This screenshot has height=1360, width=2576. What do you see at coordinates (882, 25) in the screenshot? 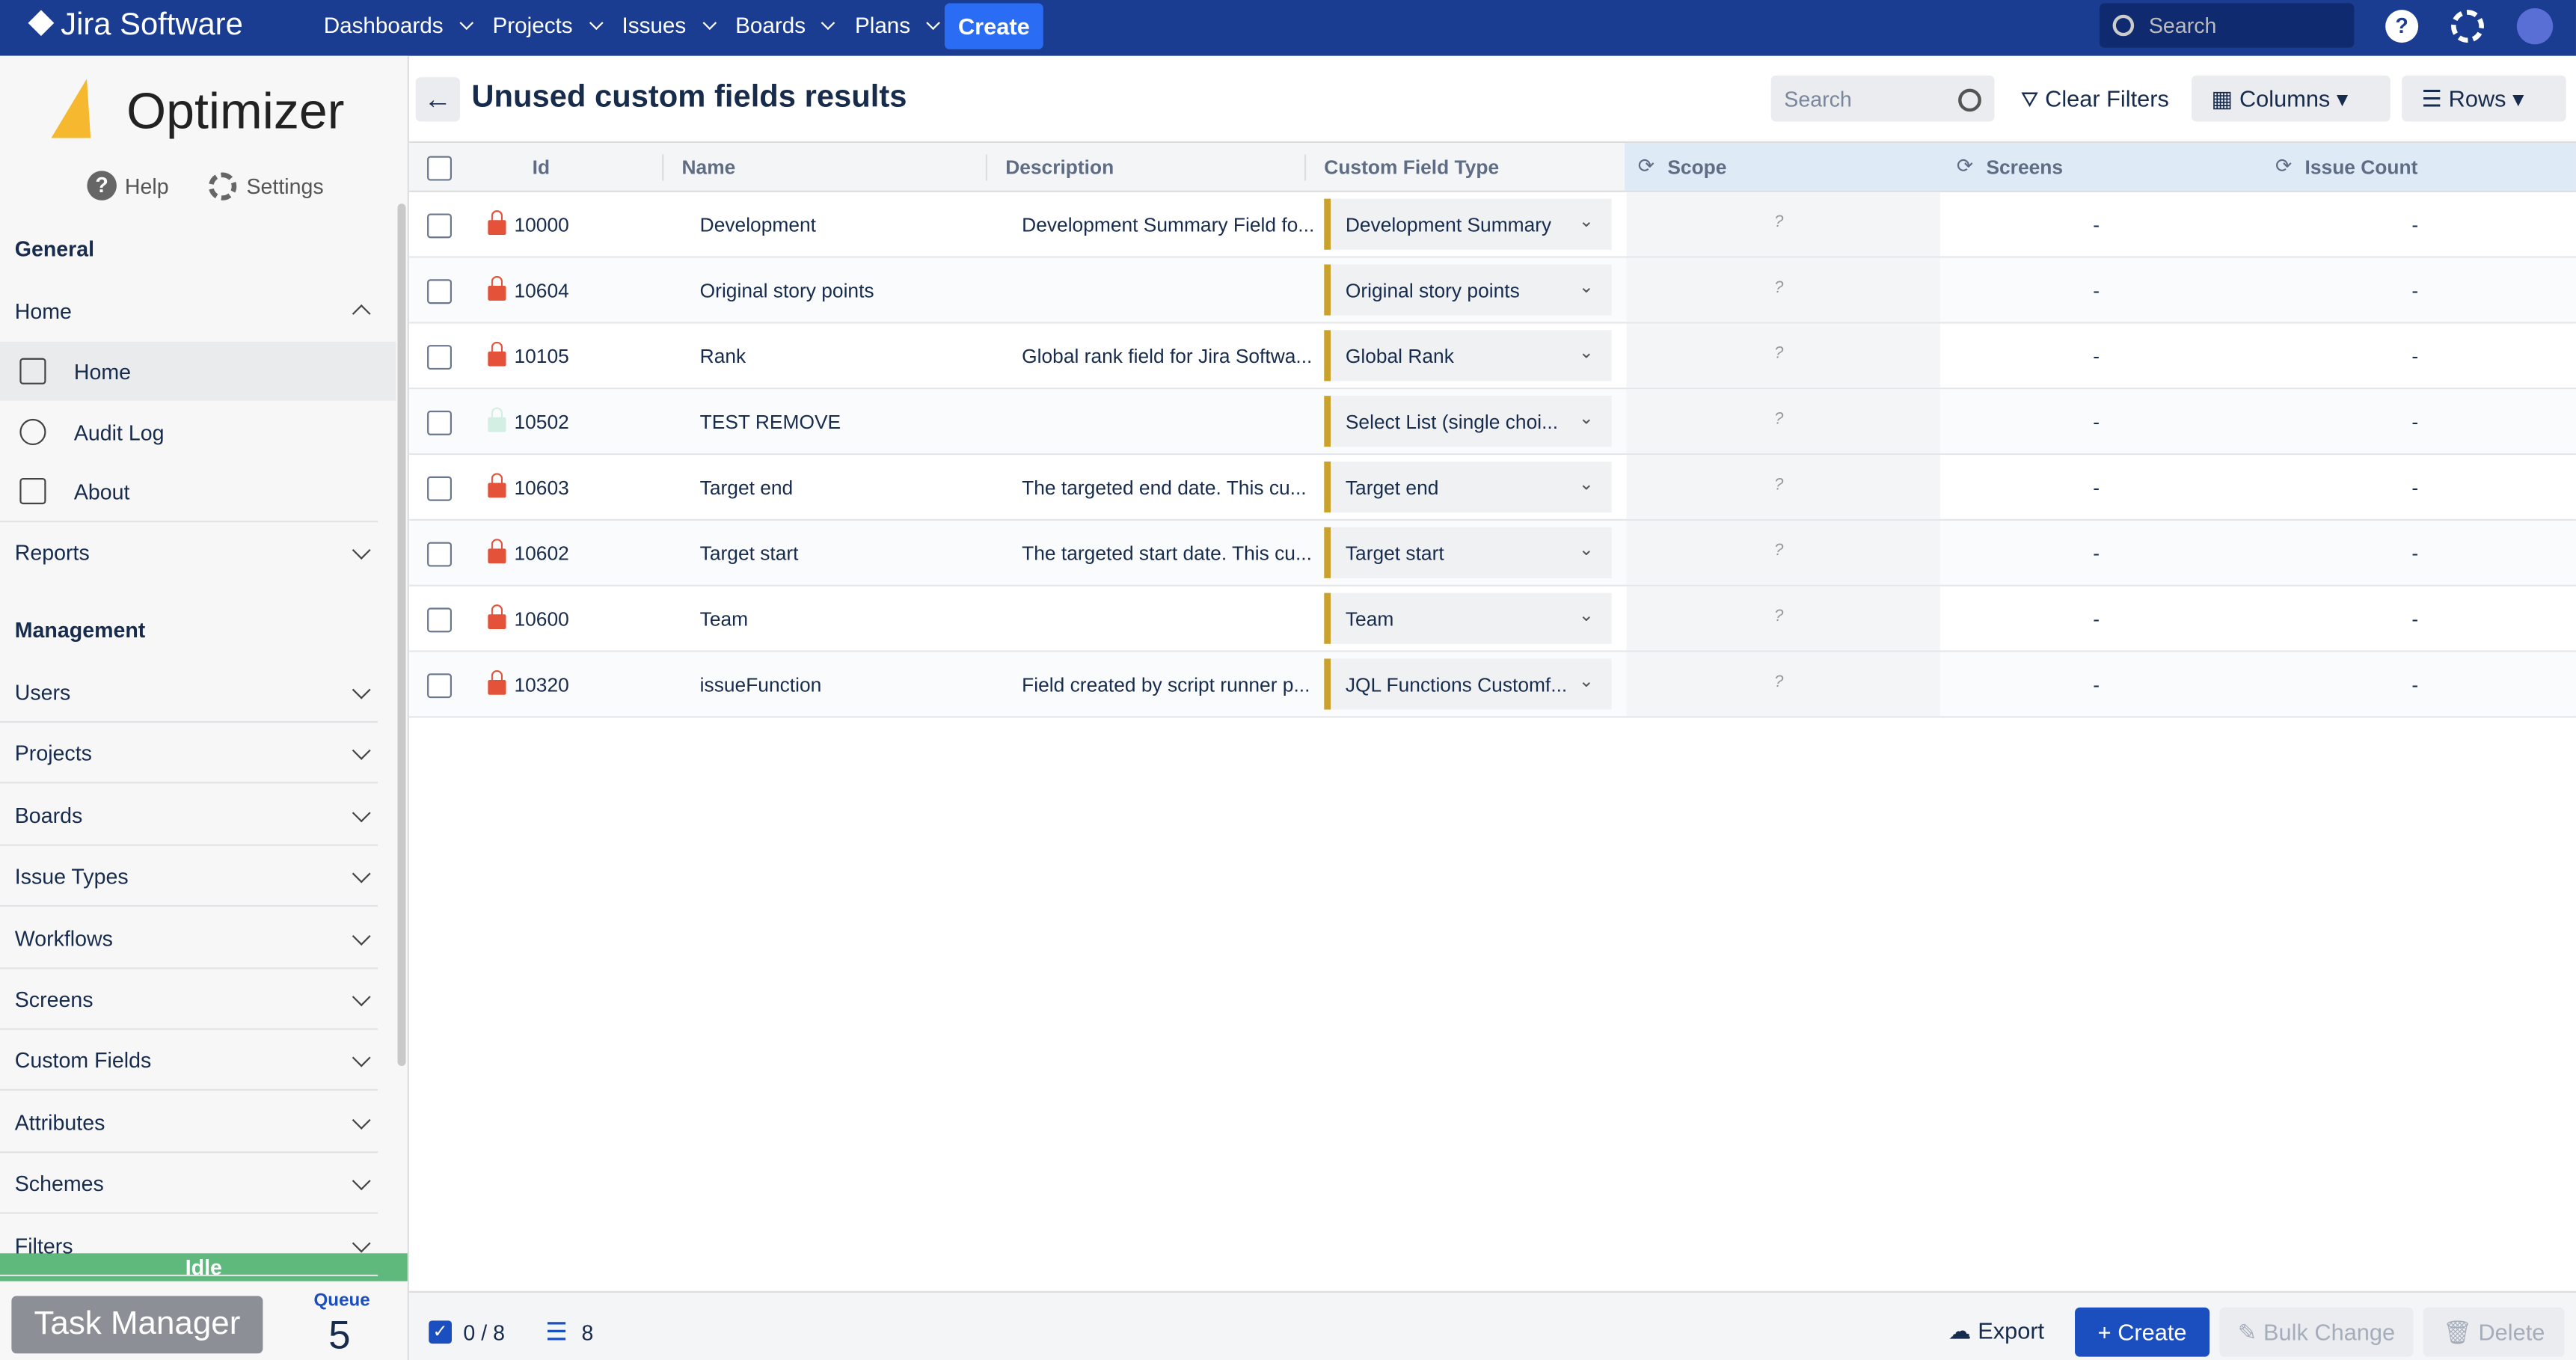
I see `nav-menu-item: Plans` at bounding box center [882, 25].